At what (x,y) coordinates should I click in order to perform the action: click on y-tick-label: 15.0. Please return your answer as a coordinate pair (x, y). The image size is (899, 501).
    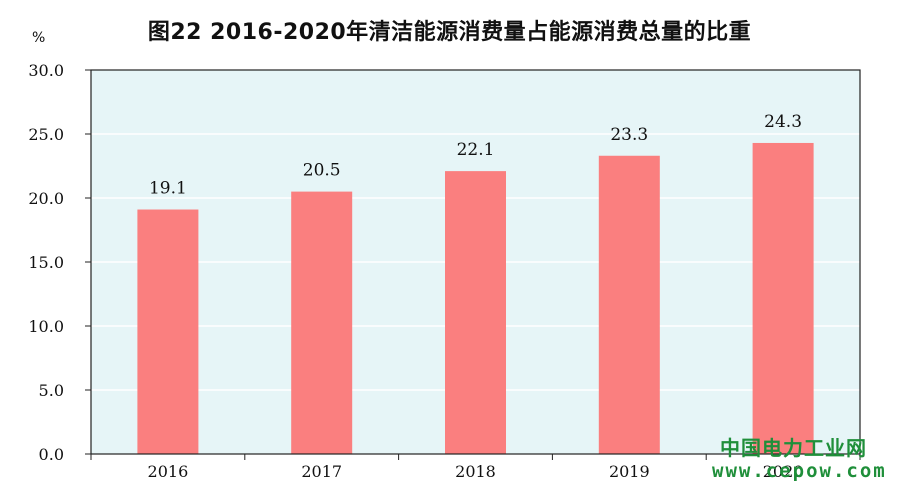
    Looking at the image, I should click on (46, 262).